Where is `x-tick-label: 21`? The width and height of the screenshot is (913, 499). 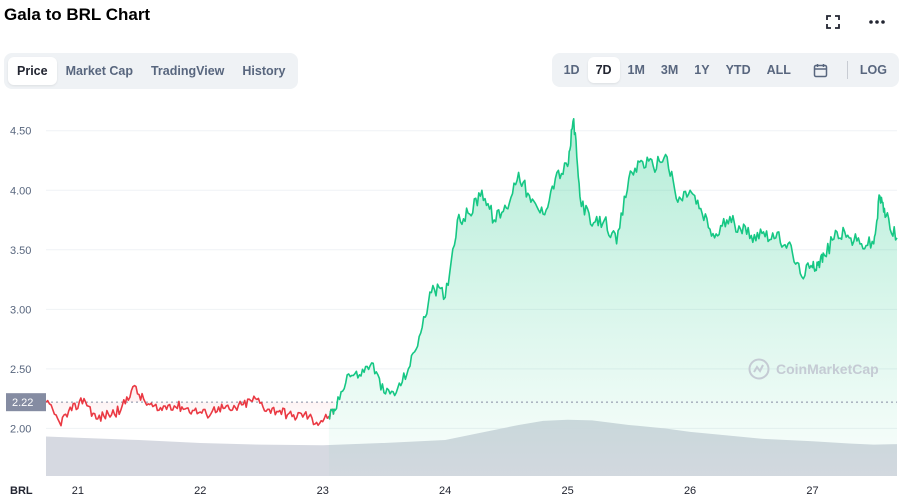
x-tick-label: 21 is located at coordinates (78, 491).